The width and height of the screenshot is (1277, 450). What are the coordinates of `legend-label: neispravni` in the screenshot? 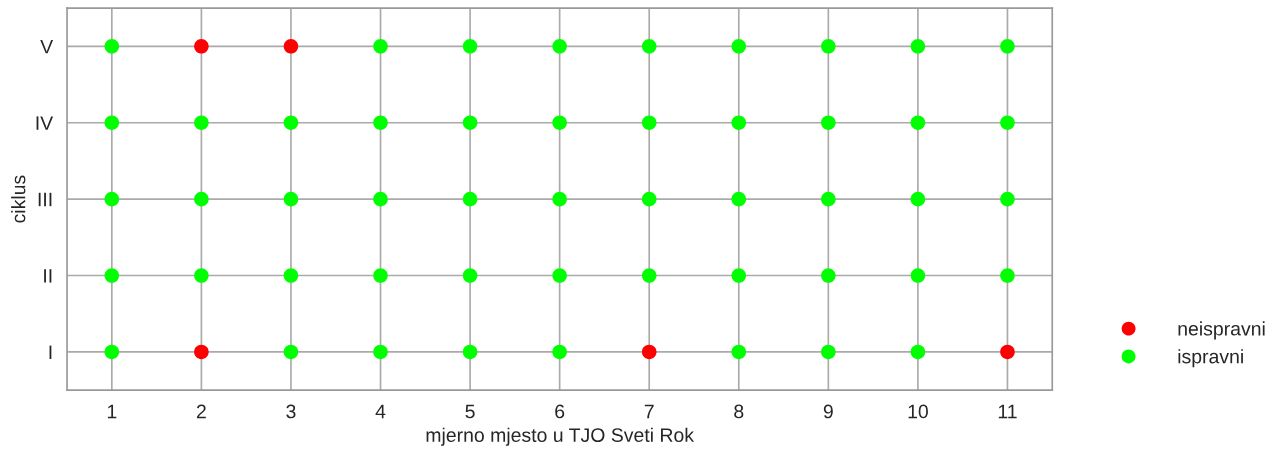 It's located at (1221, 330).